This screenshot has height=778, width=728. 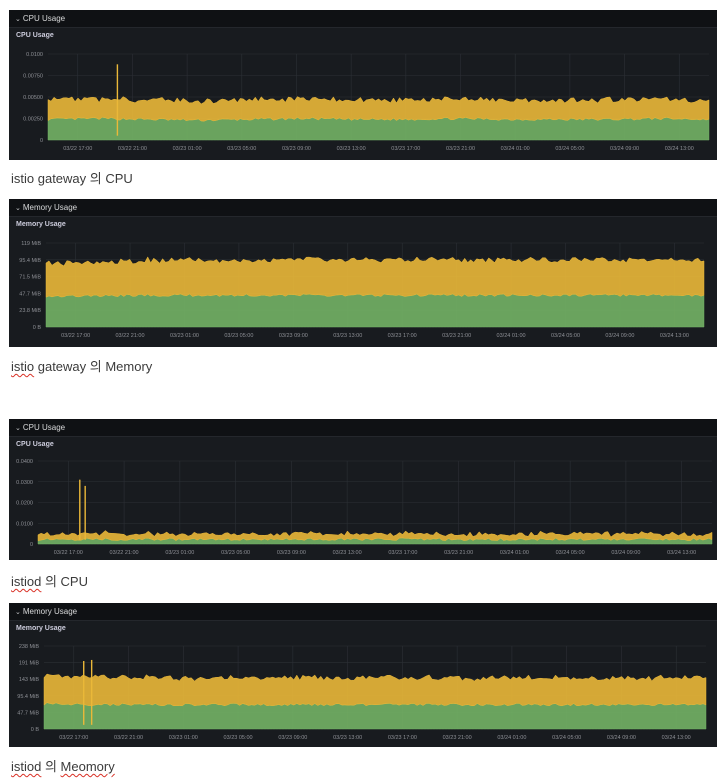 I want to click on y-tick-label: 0.0300, so click(x=24, y=483).